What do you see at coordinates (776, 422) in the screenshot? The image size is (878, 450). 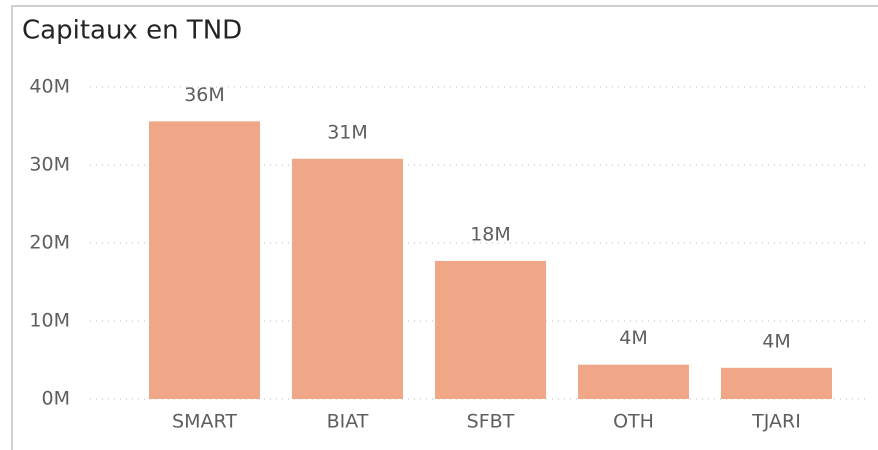 I see `x-tick-label: TJARI` at bounding box center [776, 422].